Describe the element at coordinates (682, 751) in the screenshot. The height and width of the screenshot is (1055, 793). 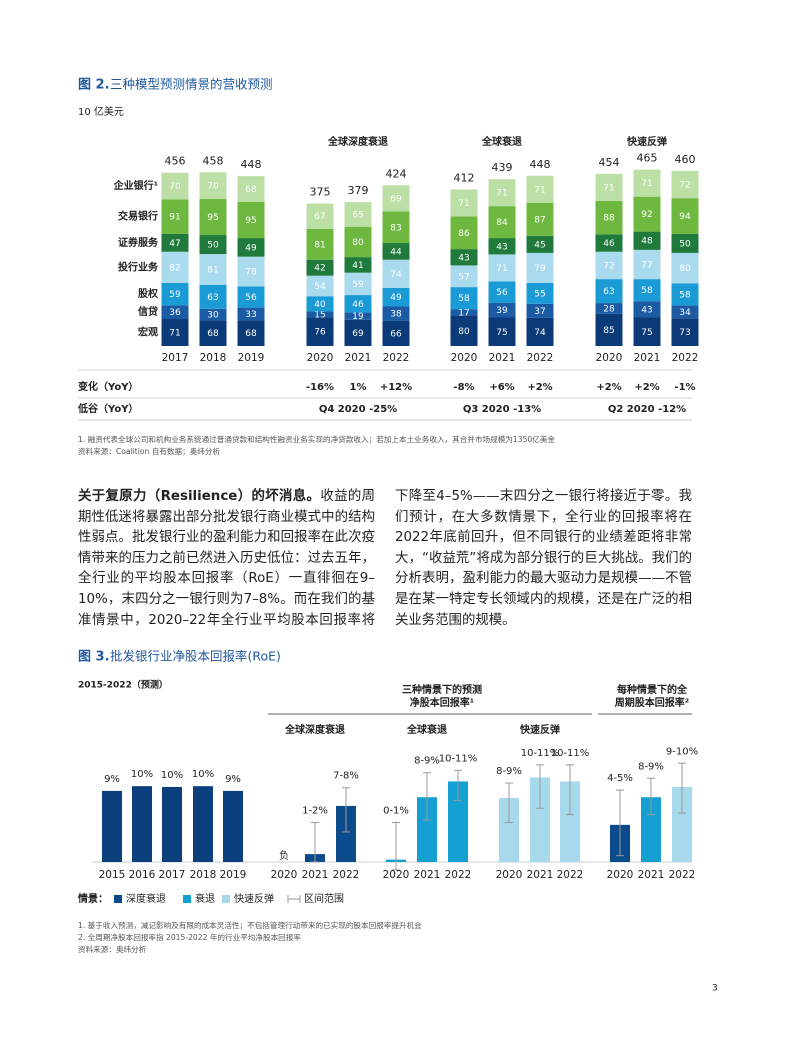
I see `value-label: 9-10%` at that location.